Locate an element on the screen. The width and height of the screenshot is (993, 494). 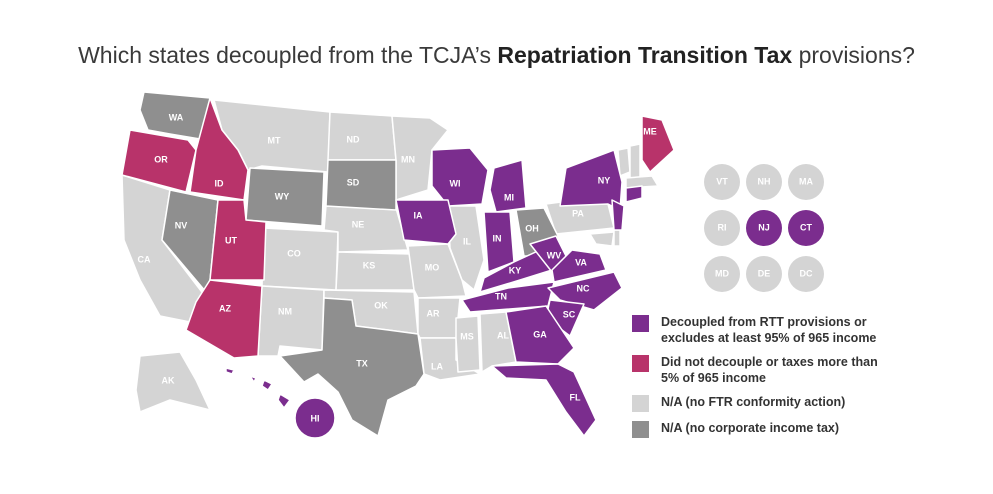
state-HI is located at coordinates (315, 418).